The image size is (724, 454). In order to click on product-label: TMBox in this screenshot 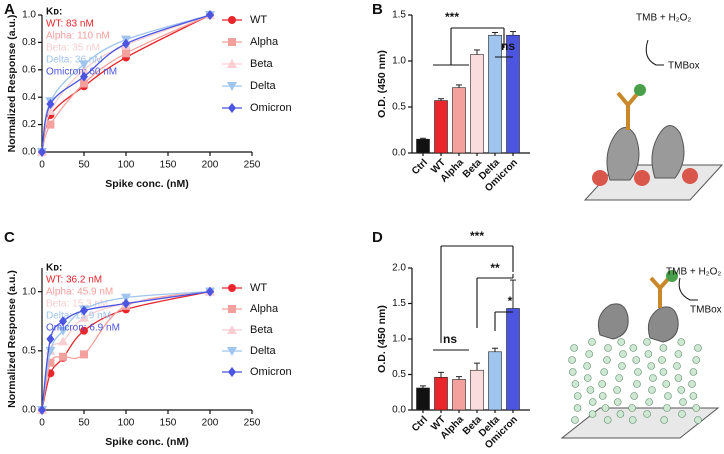, I will do `click(706, 310)`.